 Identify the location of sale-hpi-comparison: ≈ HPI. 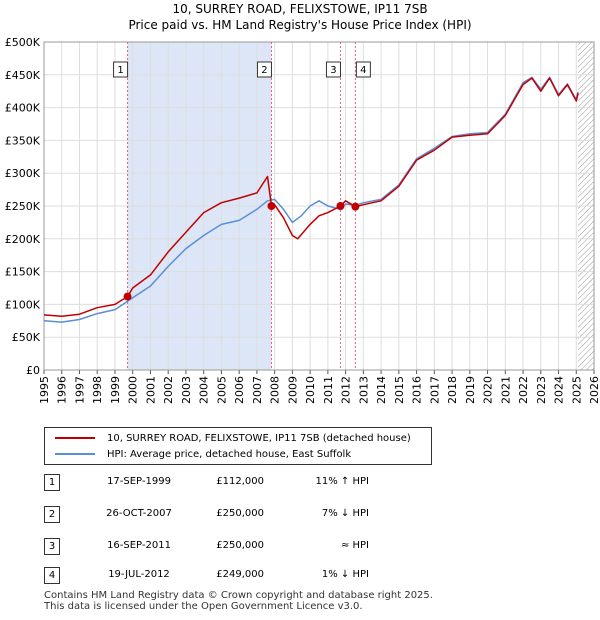
(354, 545).